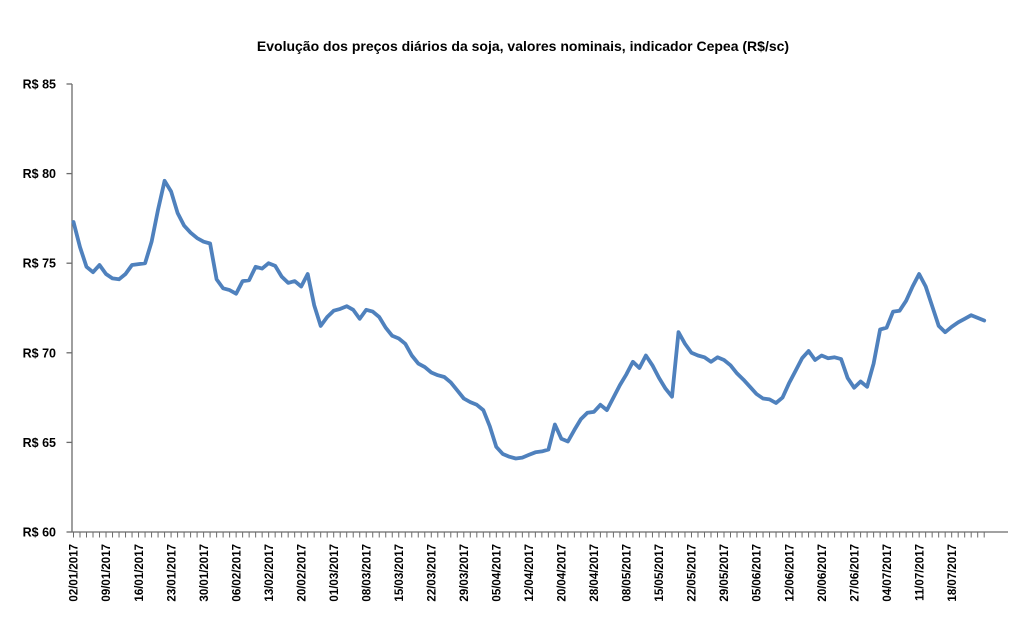  Describe the element at coordinates (758, 573) in the screenshot. I see `x-tick-label: 05/06/2017` at that location.